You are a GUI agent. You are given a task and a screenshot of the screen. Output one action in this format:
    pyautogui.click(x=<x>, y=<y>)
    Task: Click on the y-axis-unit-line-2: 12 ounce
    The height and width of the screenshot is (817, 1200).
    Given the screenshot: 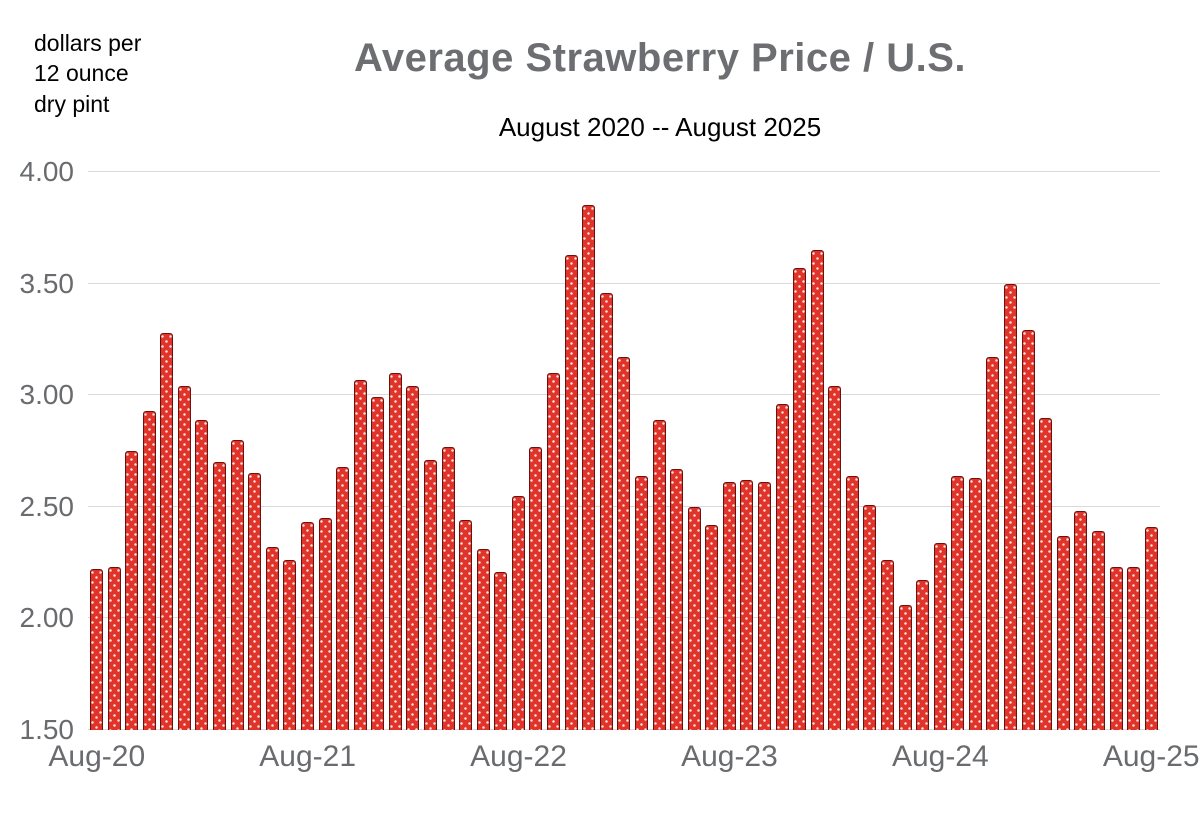 What is the action you would take?
    pyautogui.click(x=81, y=73)
    